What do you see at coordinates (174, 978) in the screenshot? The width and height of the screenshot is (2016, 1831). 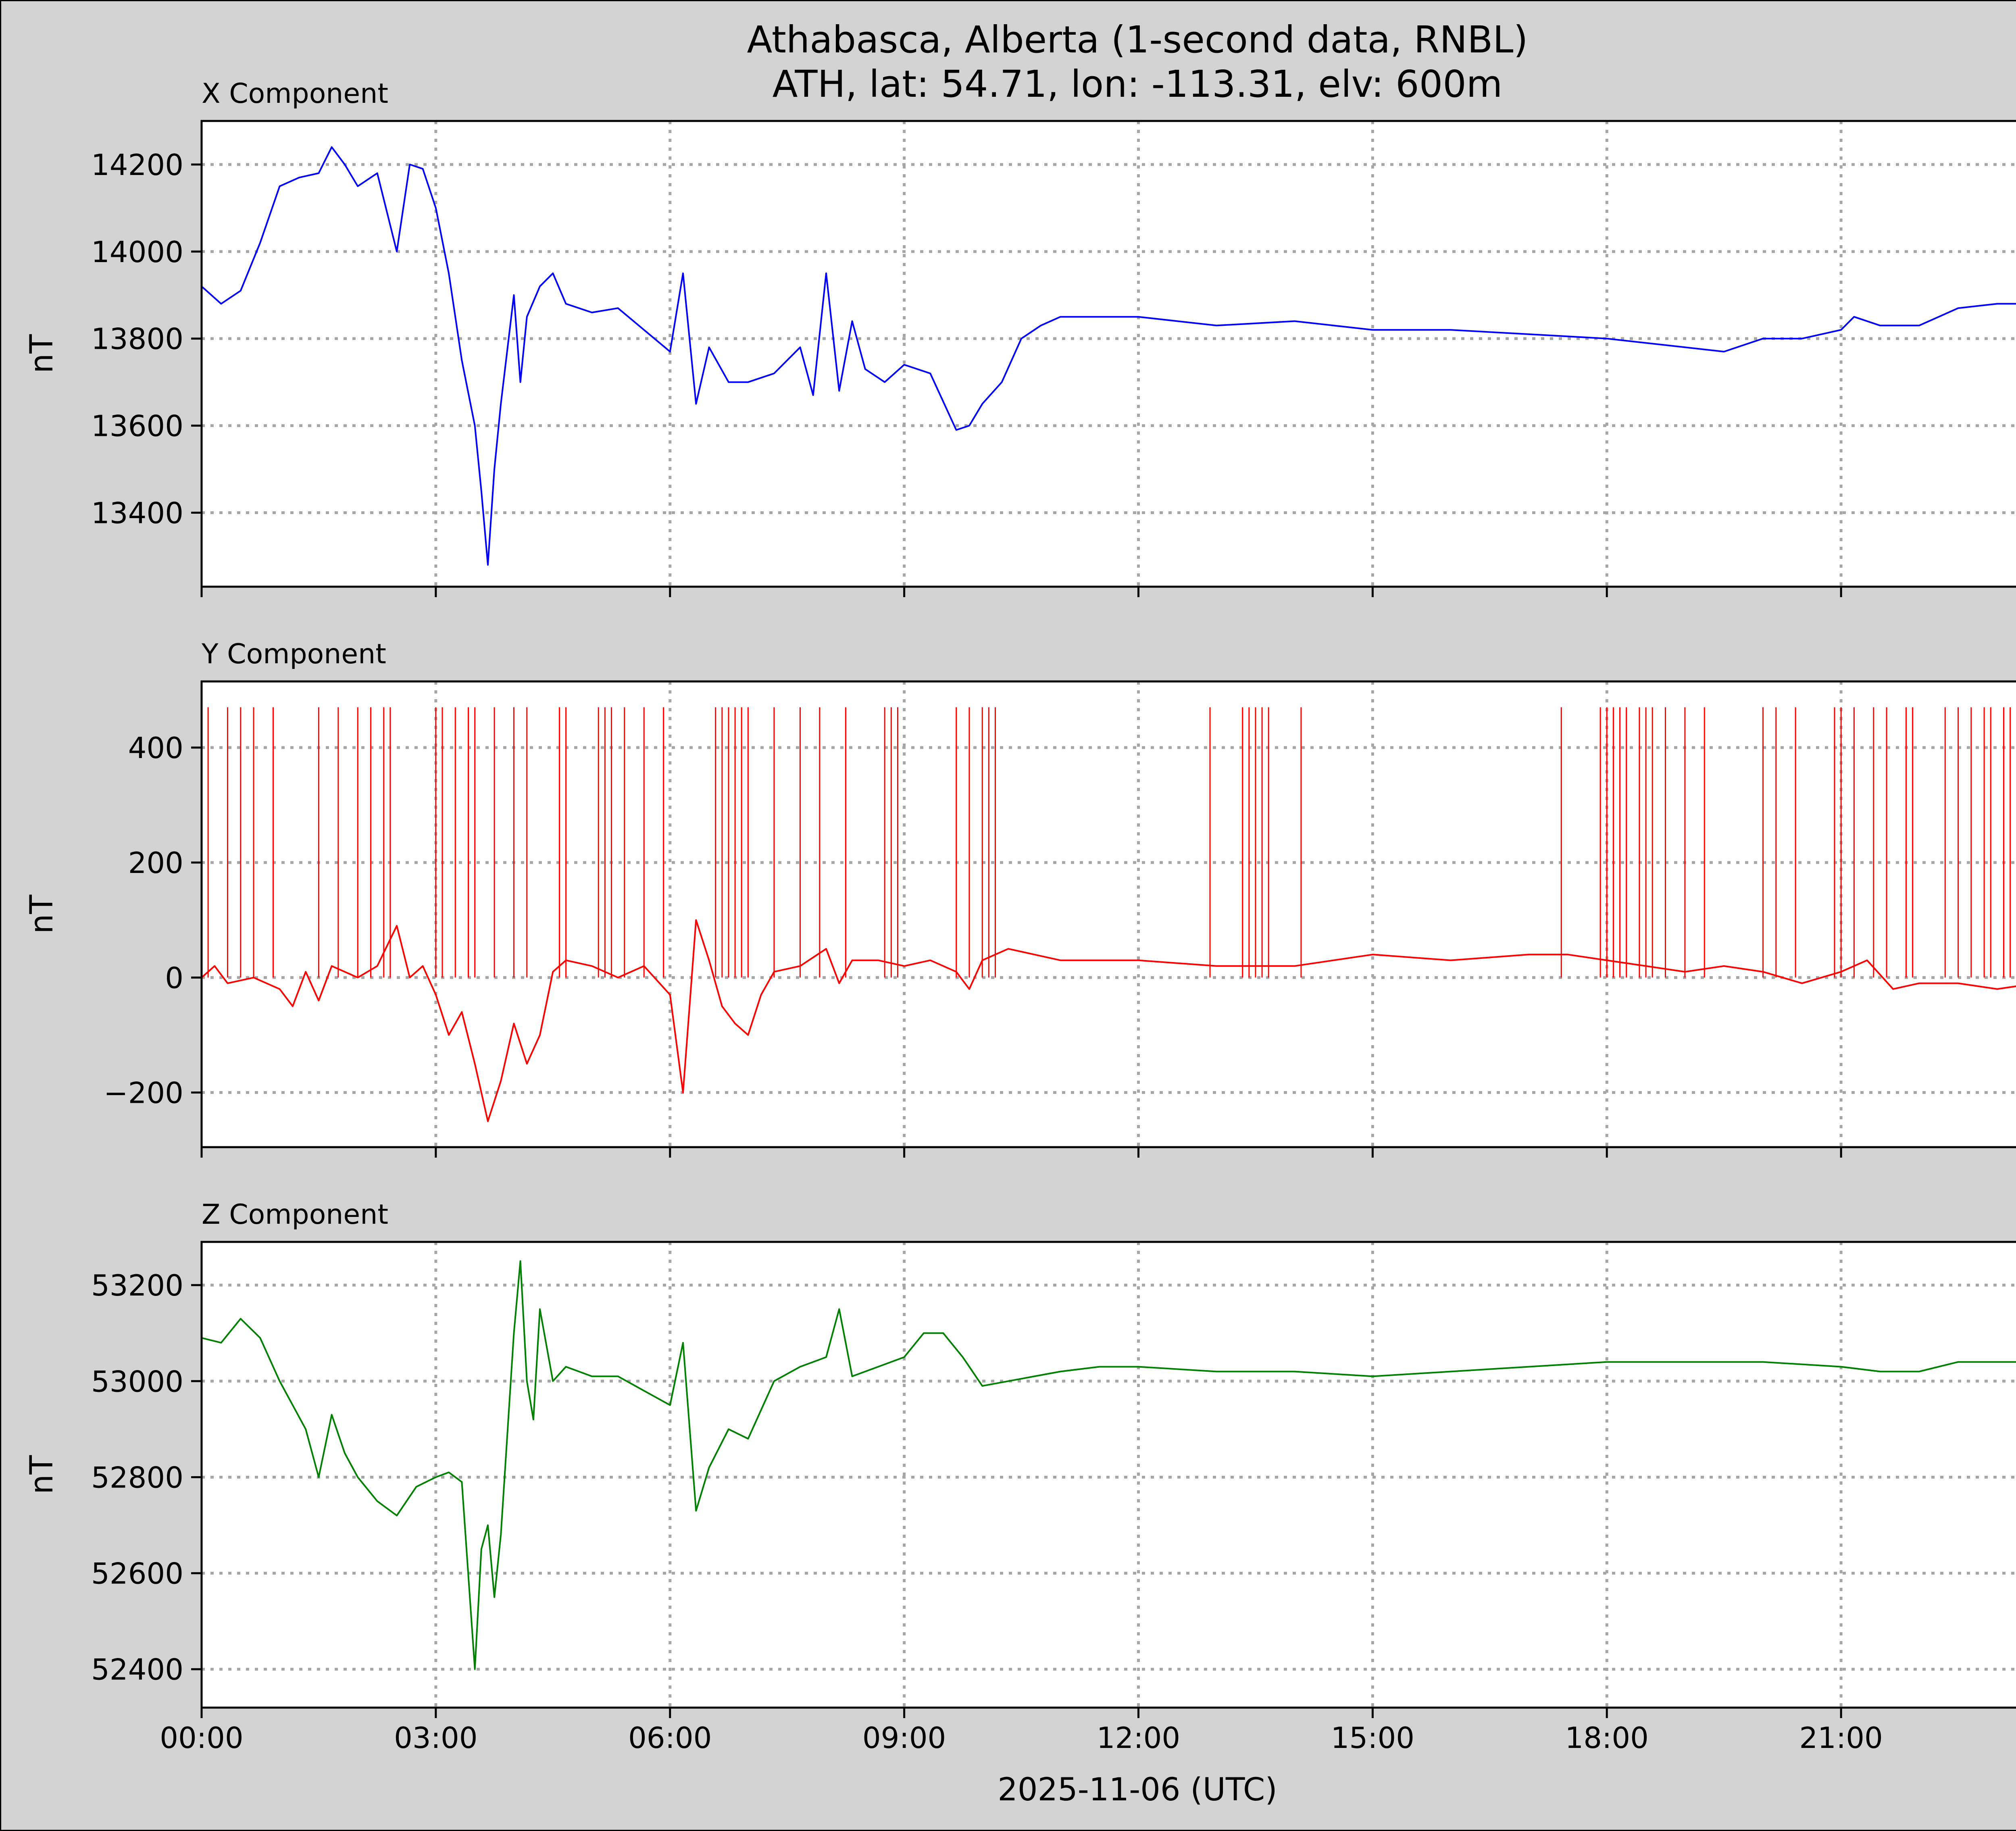 I see `y-tick-label: 0` at bounding box center [174, 978].